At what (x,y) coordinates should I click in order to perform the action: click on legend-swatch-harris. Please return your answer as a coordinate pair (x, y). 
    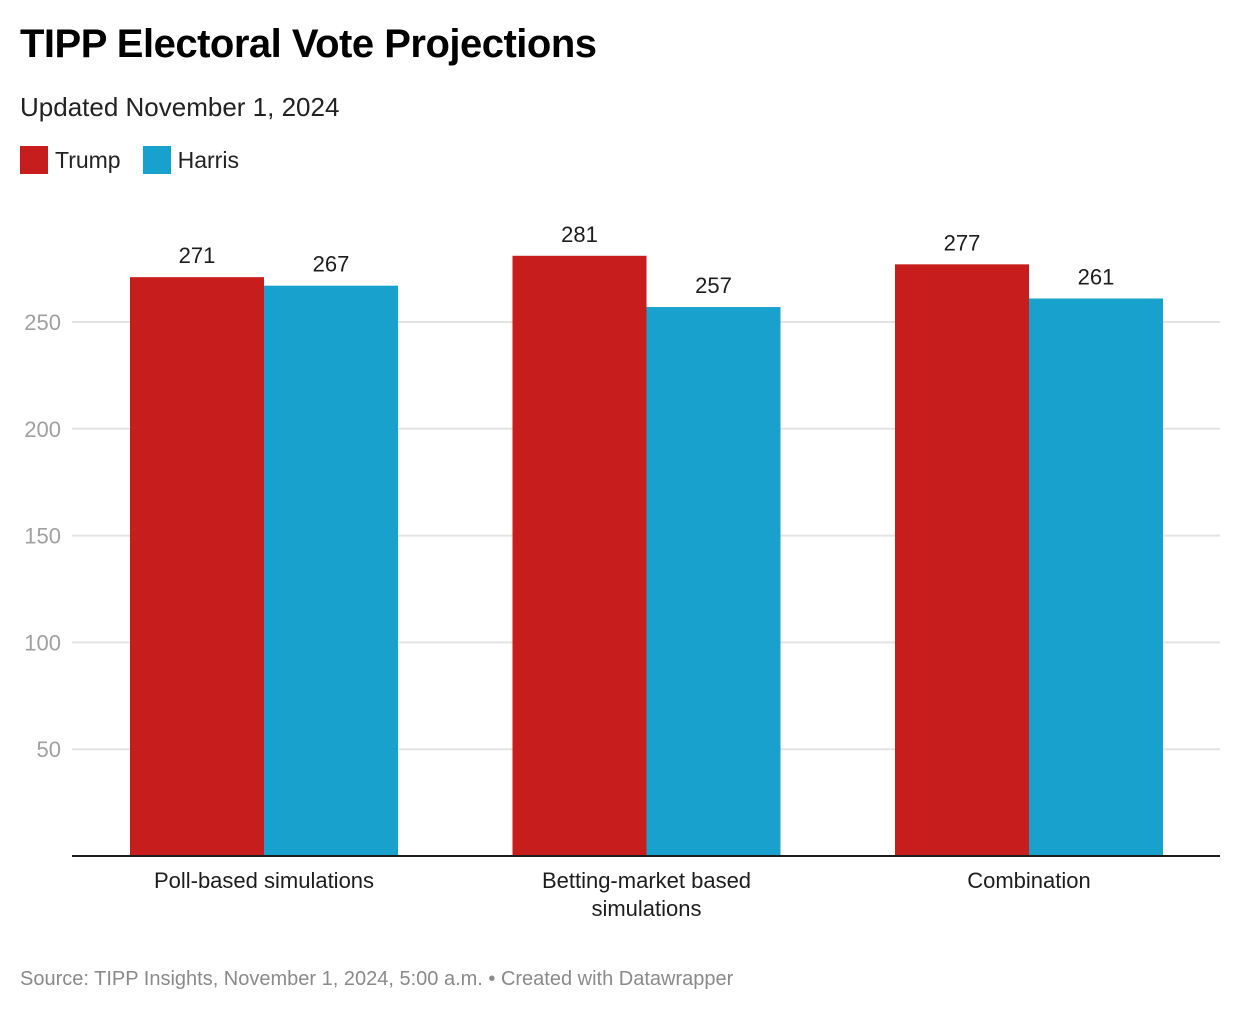
    Looking at the image, I should click on (156, 160).